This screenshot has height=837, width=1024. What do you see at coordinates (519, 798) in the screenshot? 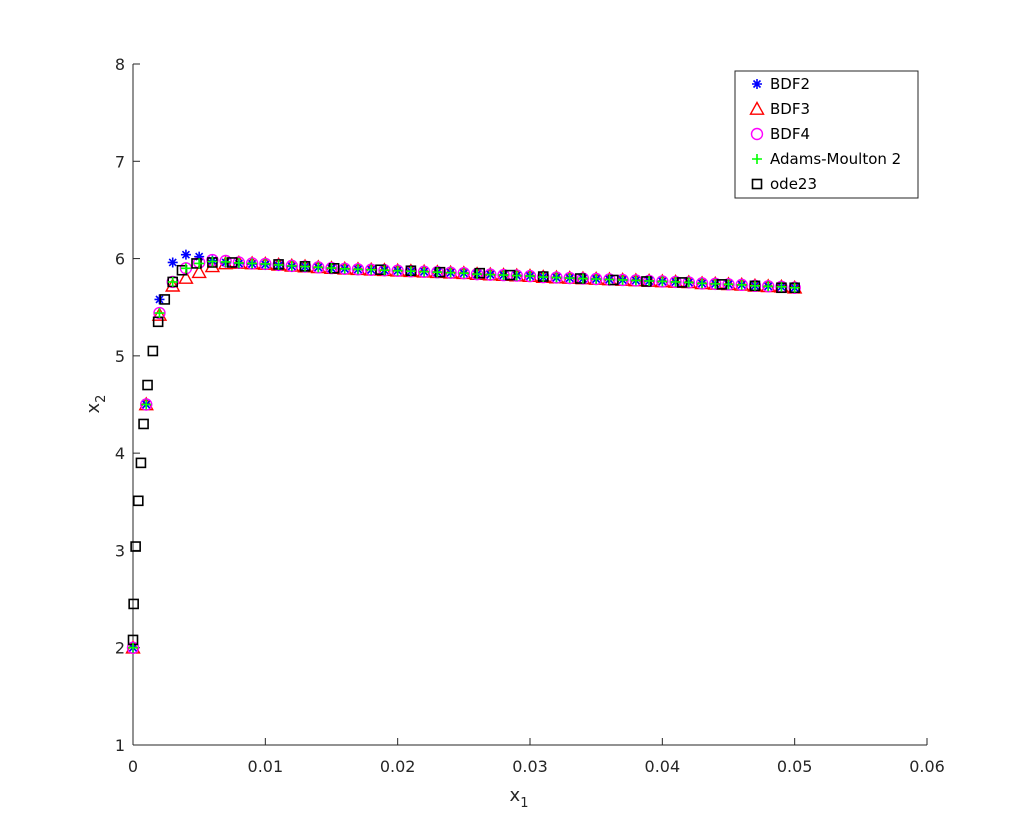
I see `x-axis-title: x1` at bounding box center [519, 798].